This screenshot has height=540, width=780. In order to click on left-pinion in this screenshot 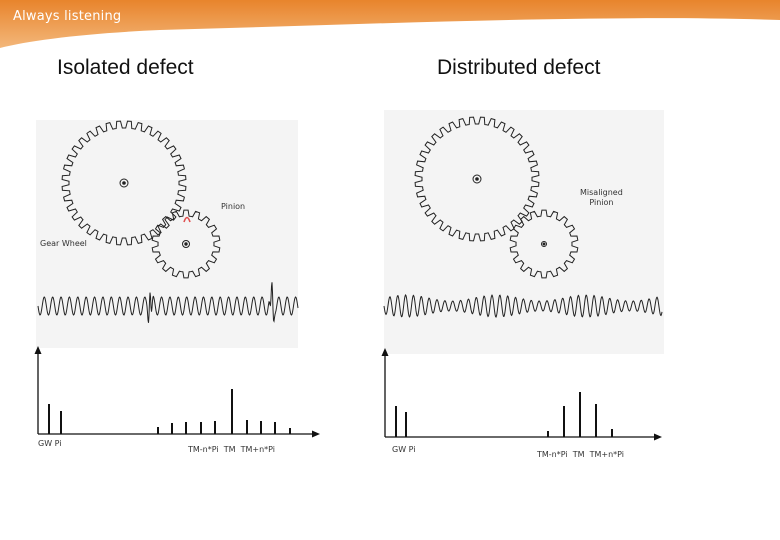, I will do `click(186, 244)`.